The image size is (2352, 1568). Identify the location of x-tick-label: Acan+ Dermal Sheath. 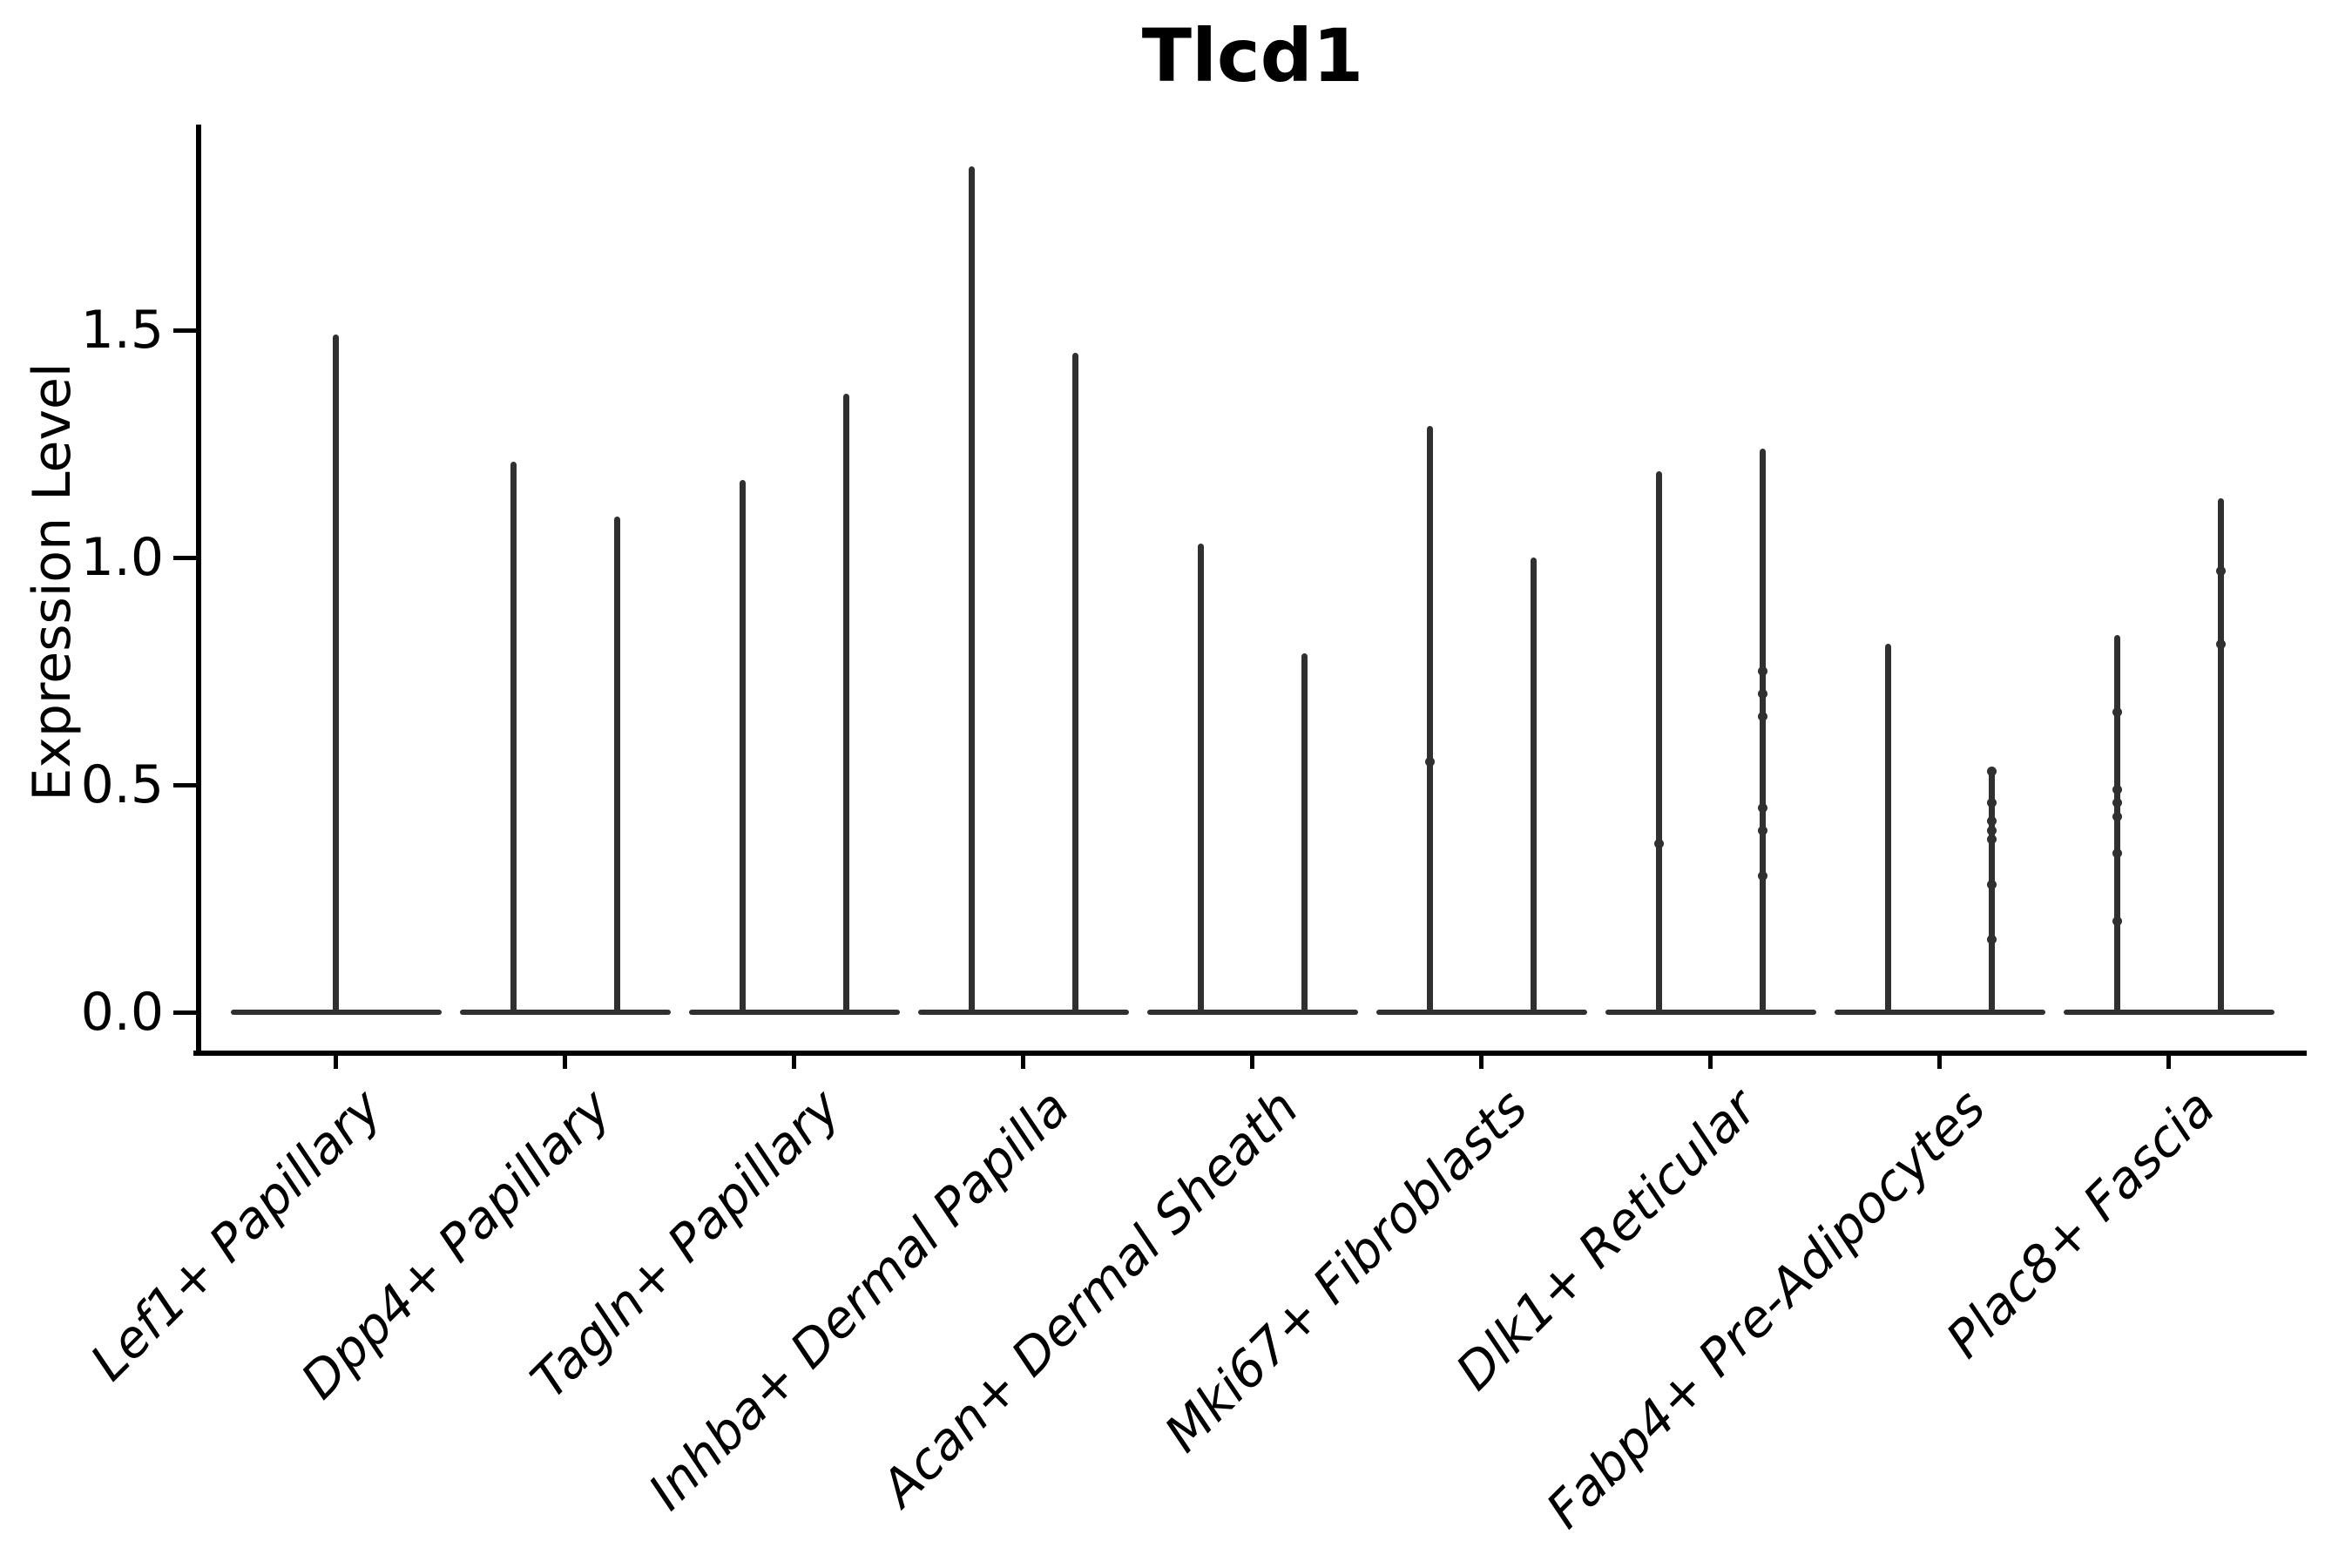
(1089, 1298).